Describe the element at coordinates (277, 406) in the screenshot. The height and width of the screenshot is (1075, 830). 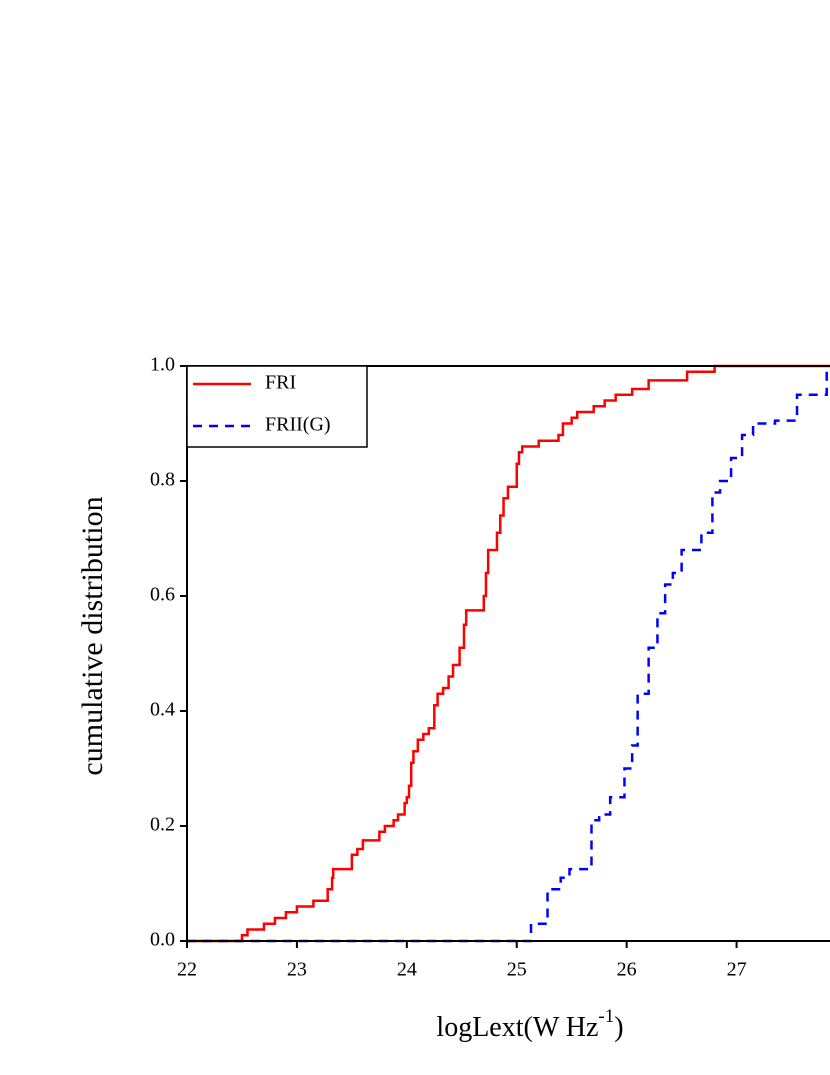
I see `legend-box` at that location.